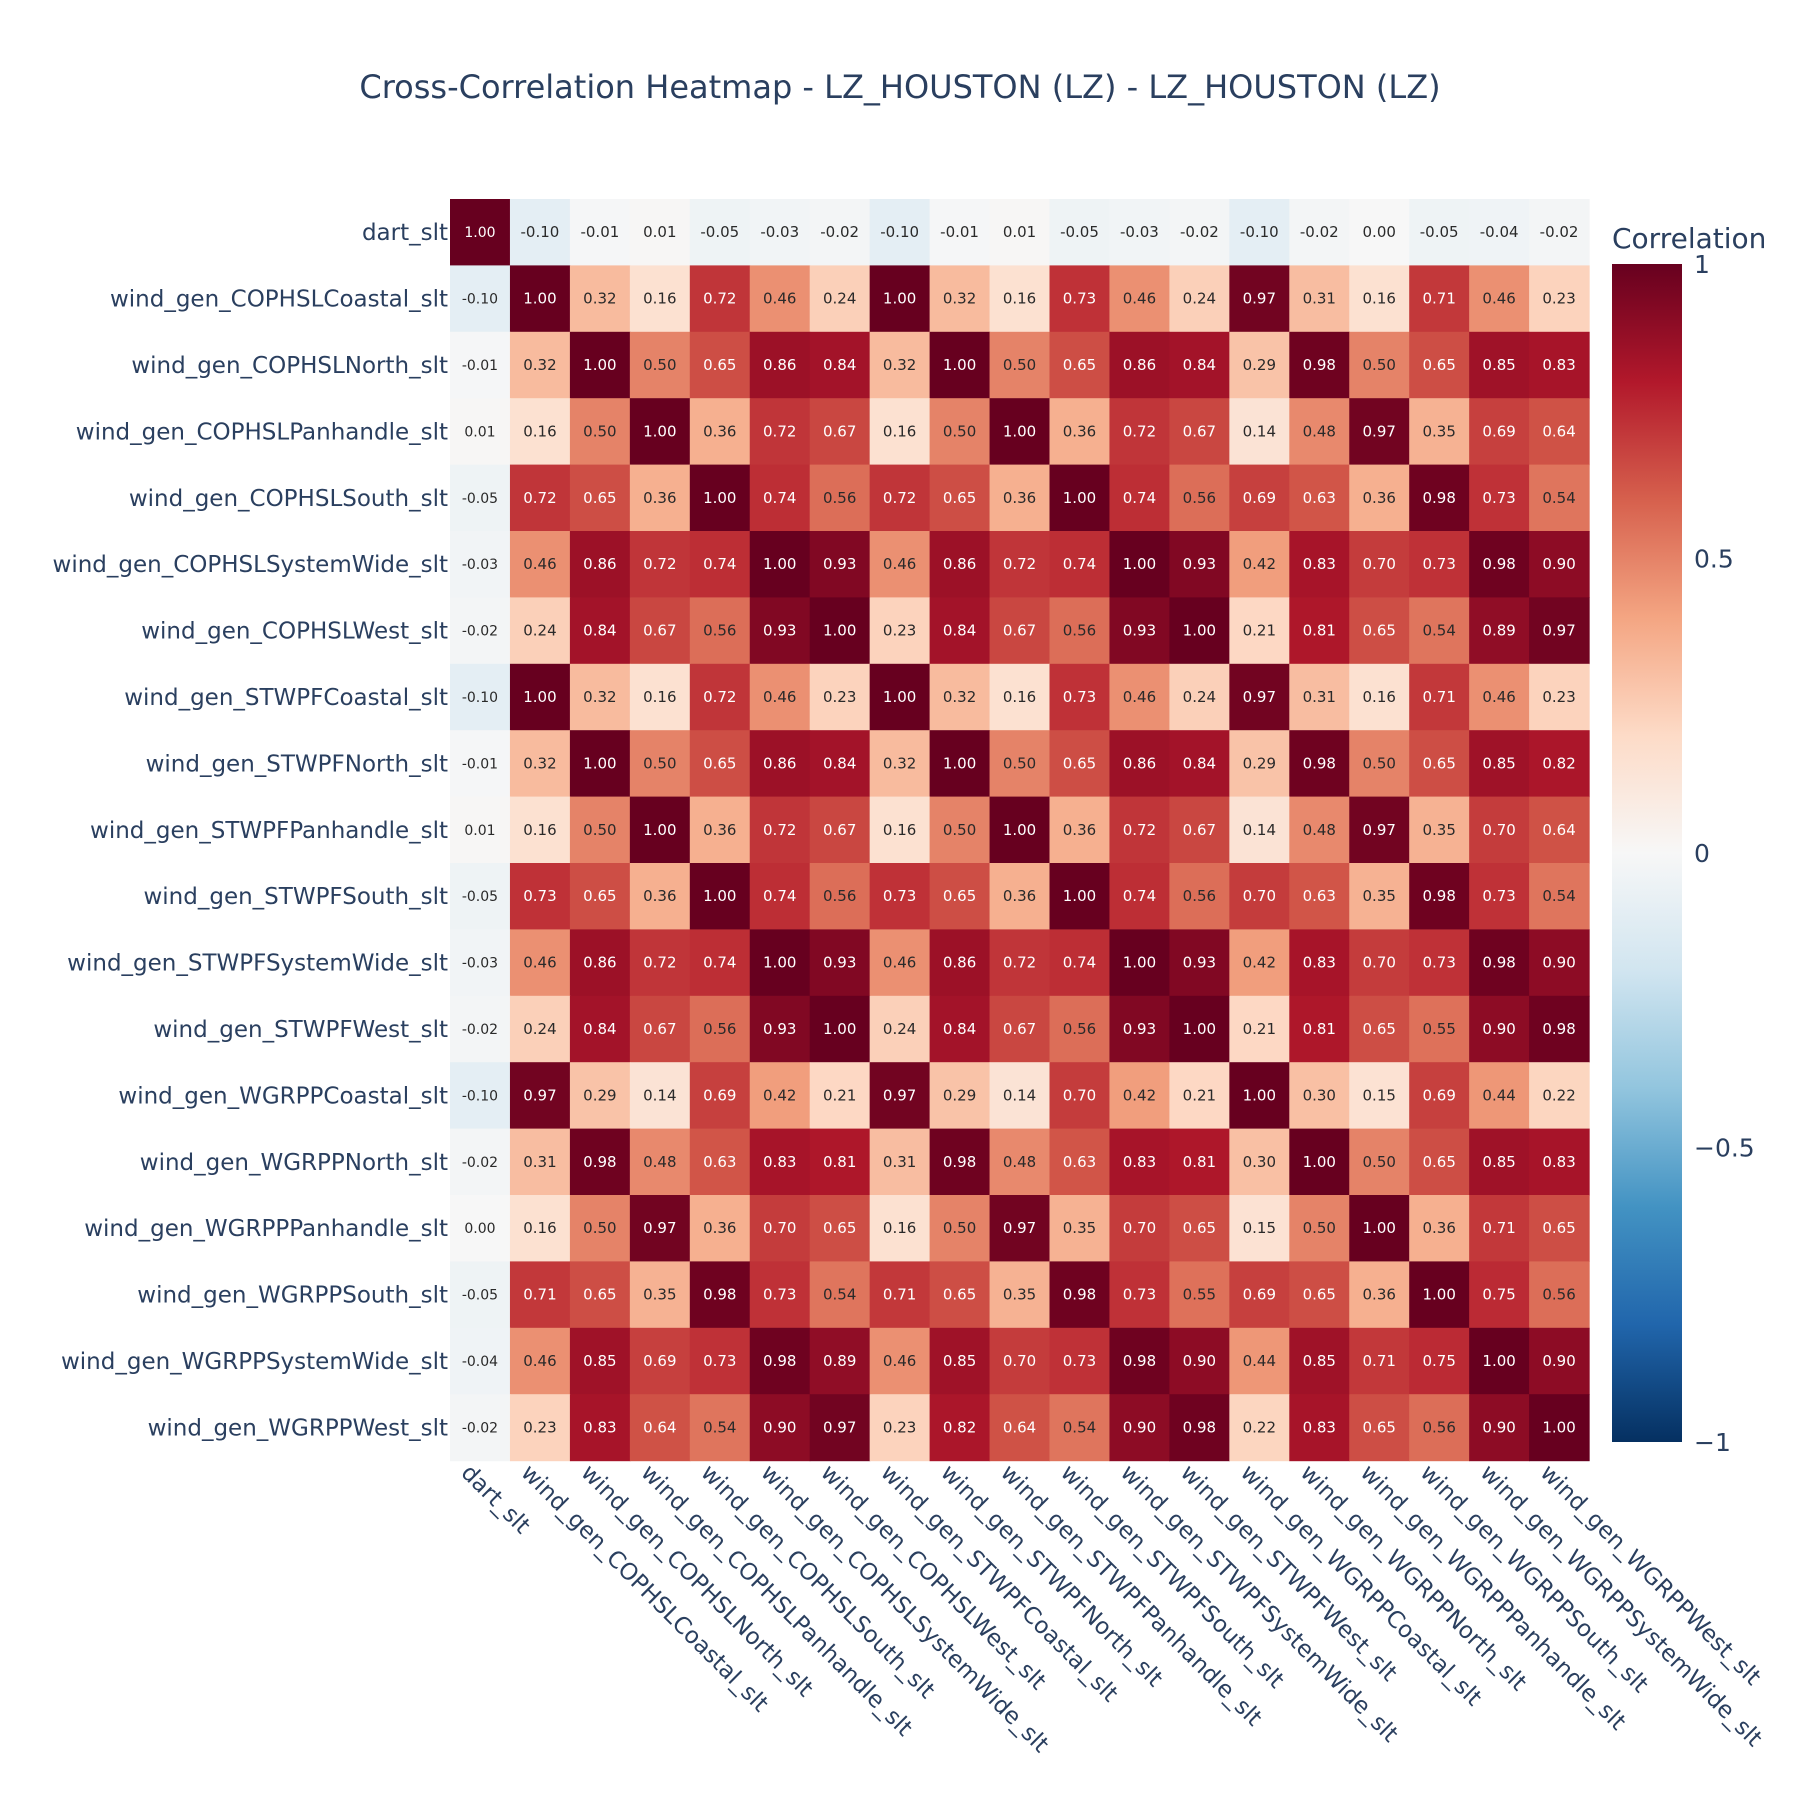 Image resolution: width=1800 pixels, height=1804 pixels. What do you see at coordinates (779, 365) in the screenshot?
I see `cell-value-label: 0.86` at bounding box center [779, 365].